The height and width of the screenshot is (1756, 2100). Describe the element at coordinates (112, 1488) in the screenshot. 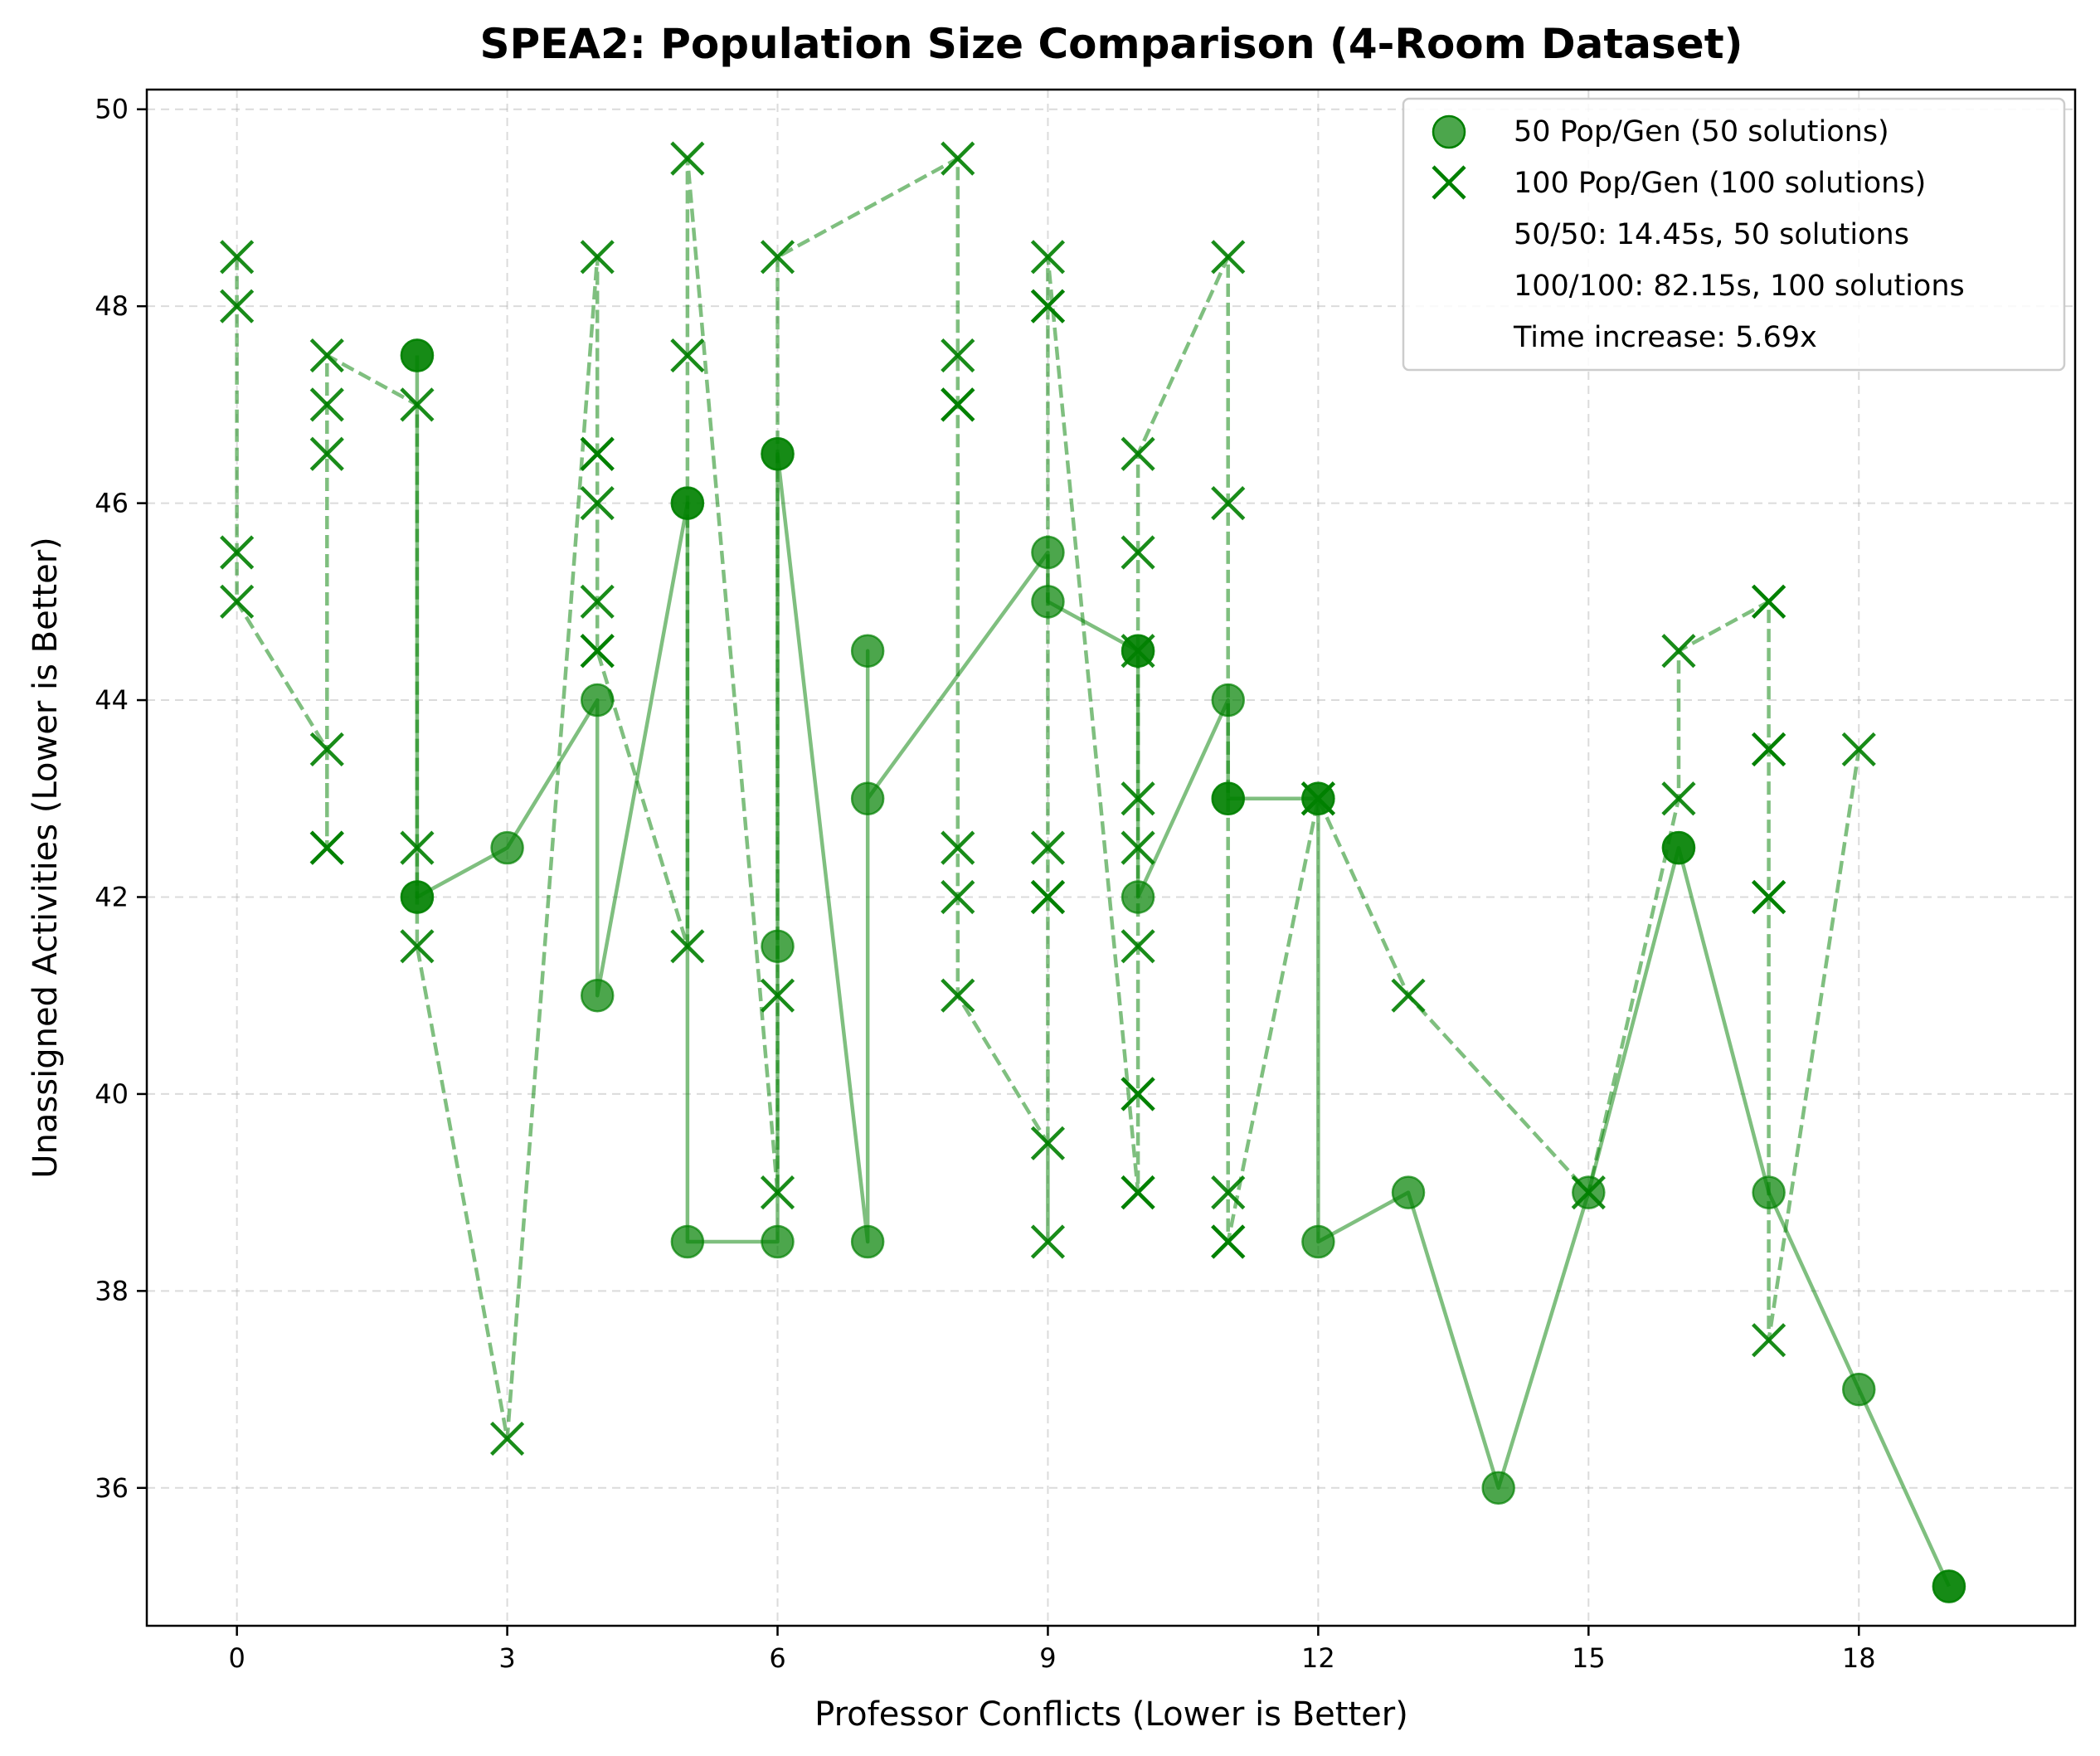

I see `y-tick-label: 36` at that location.